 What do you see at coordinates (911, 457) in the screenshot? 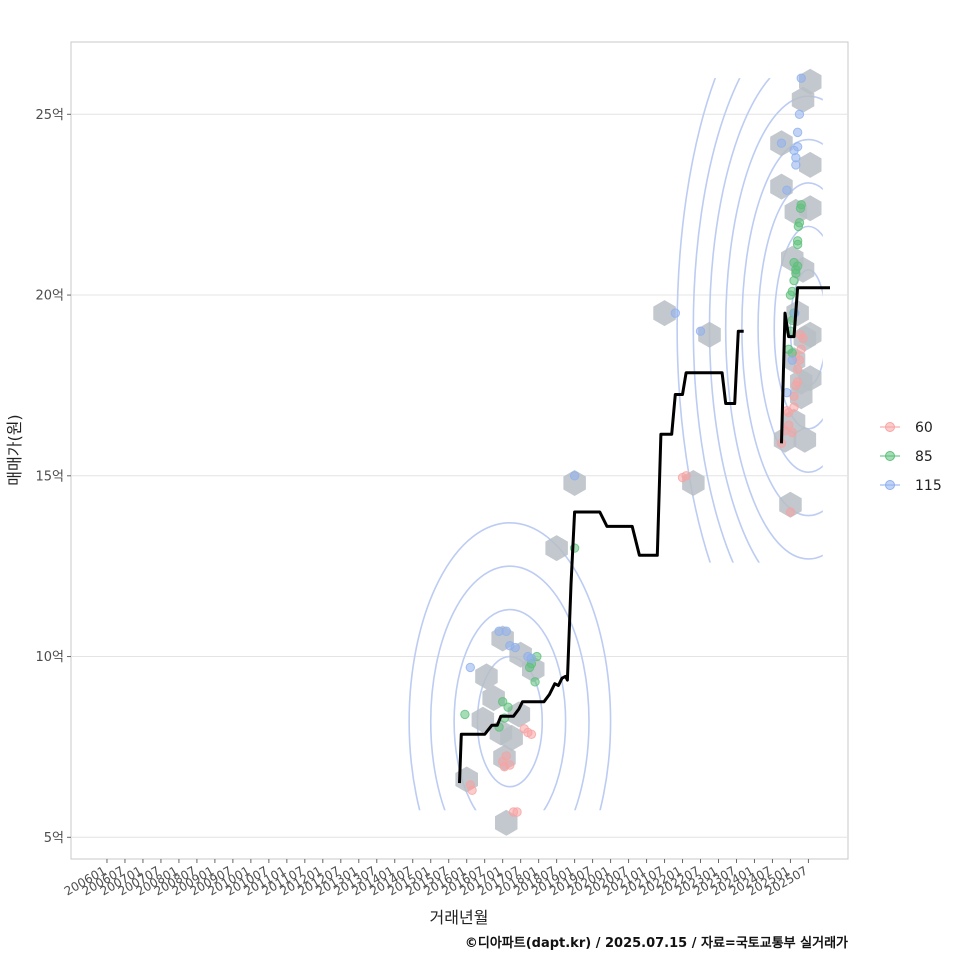
I see `legend: 60 85 115` at bounding box center [911, 457].